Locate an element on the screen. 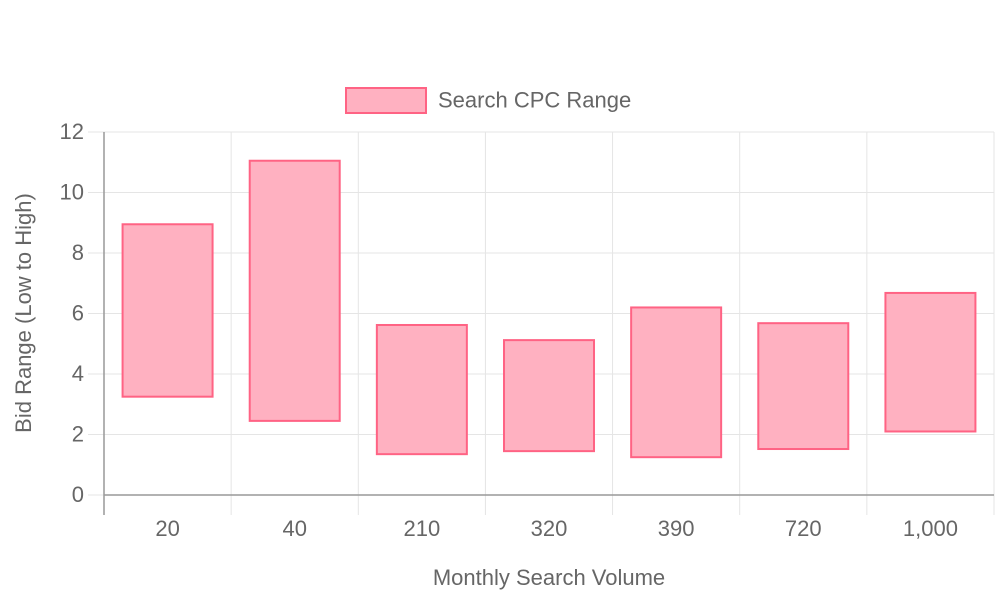  y-tick-label: 0 is located at coordinates (78, 494).